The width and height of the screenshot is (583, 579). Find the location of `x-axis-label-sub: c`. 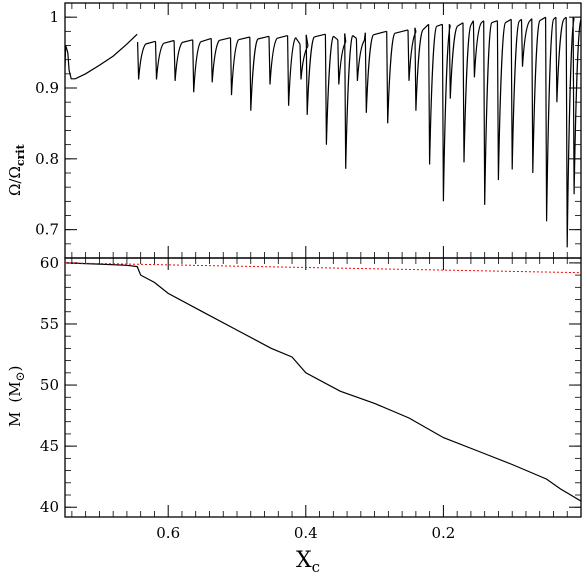

x-axis-label-sub: c is located at coordinates (316, 566).